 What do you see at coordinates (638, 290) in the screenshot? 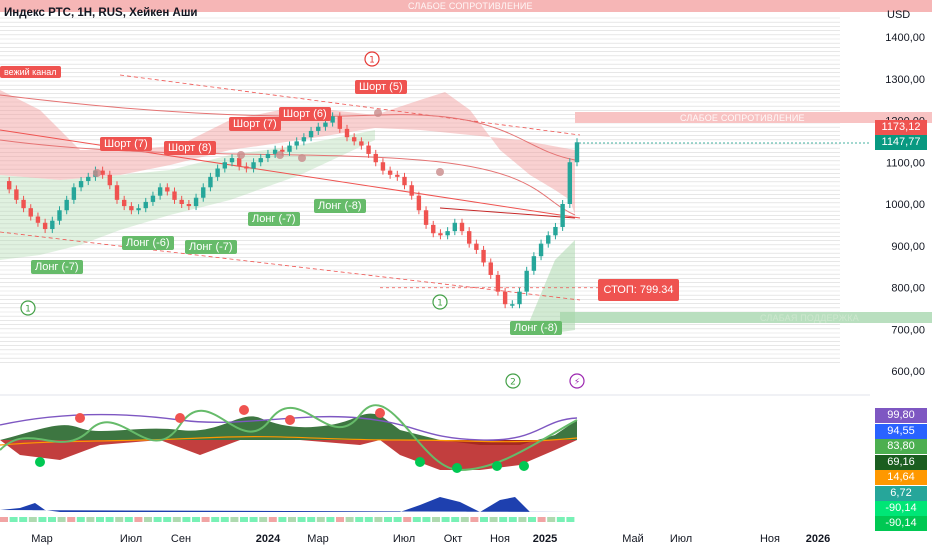
I see `stop-tag: СТОП: 799.34` at bounding box center [638, 290].